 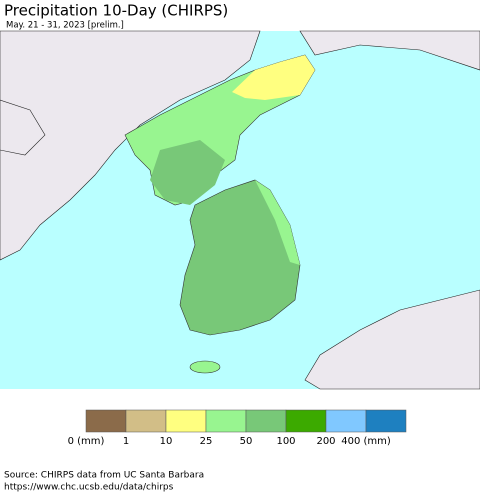 What do you see at coordinates (65, 26) in the screenshot?
I see `subtitle: May. 21 - 31, 2023 [prelim.]` at bounding box center [65, 26].